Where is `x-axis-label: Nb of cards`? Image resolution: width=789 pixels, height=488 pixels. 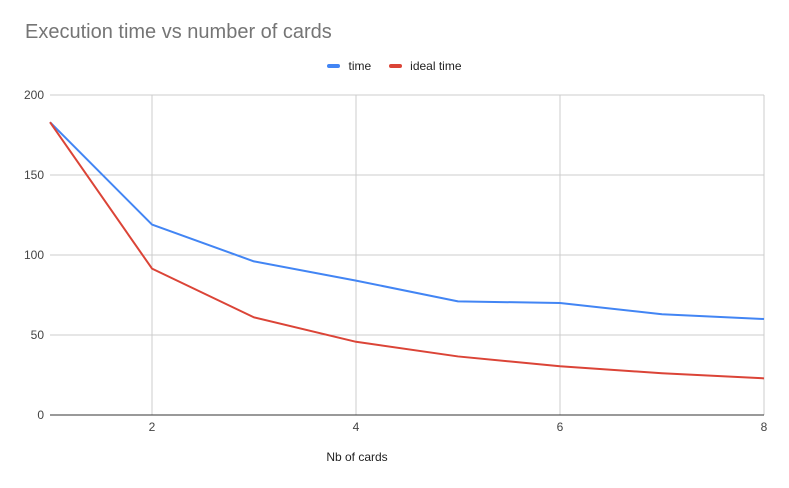
x-axis-label: Nb of cards is located at coordinates (356, 457).